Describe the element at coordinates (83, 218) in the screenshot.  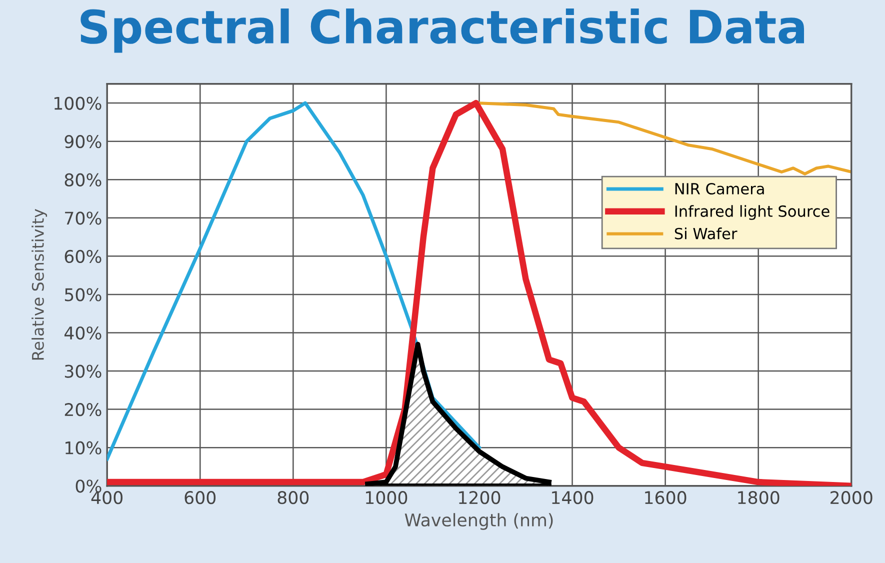
I see `y-tick-label: 70%` at that location.